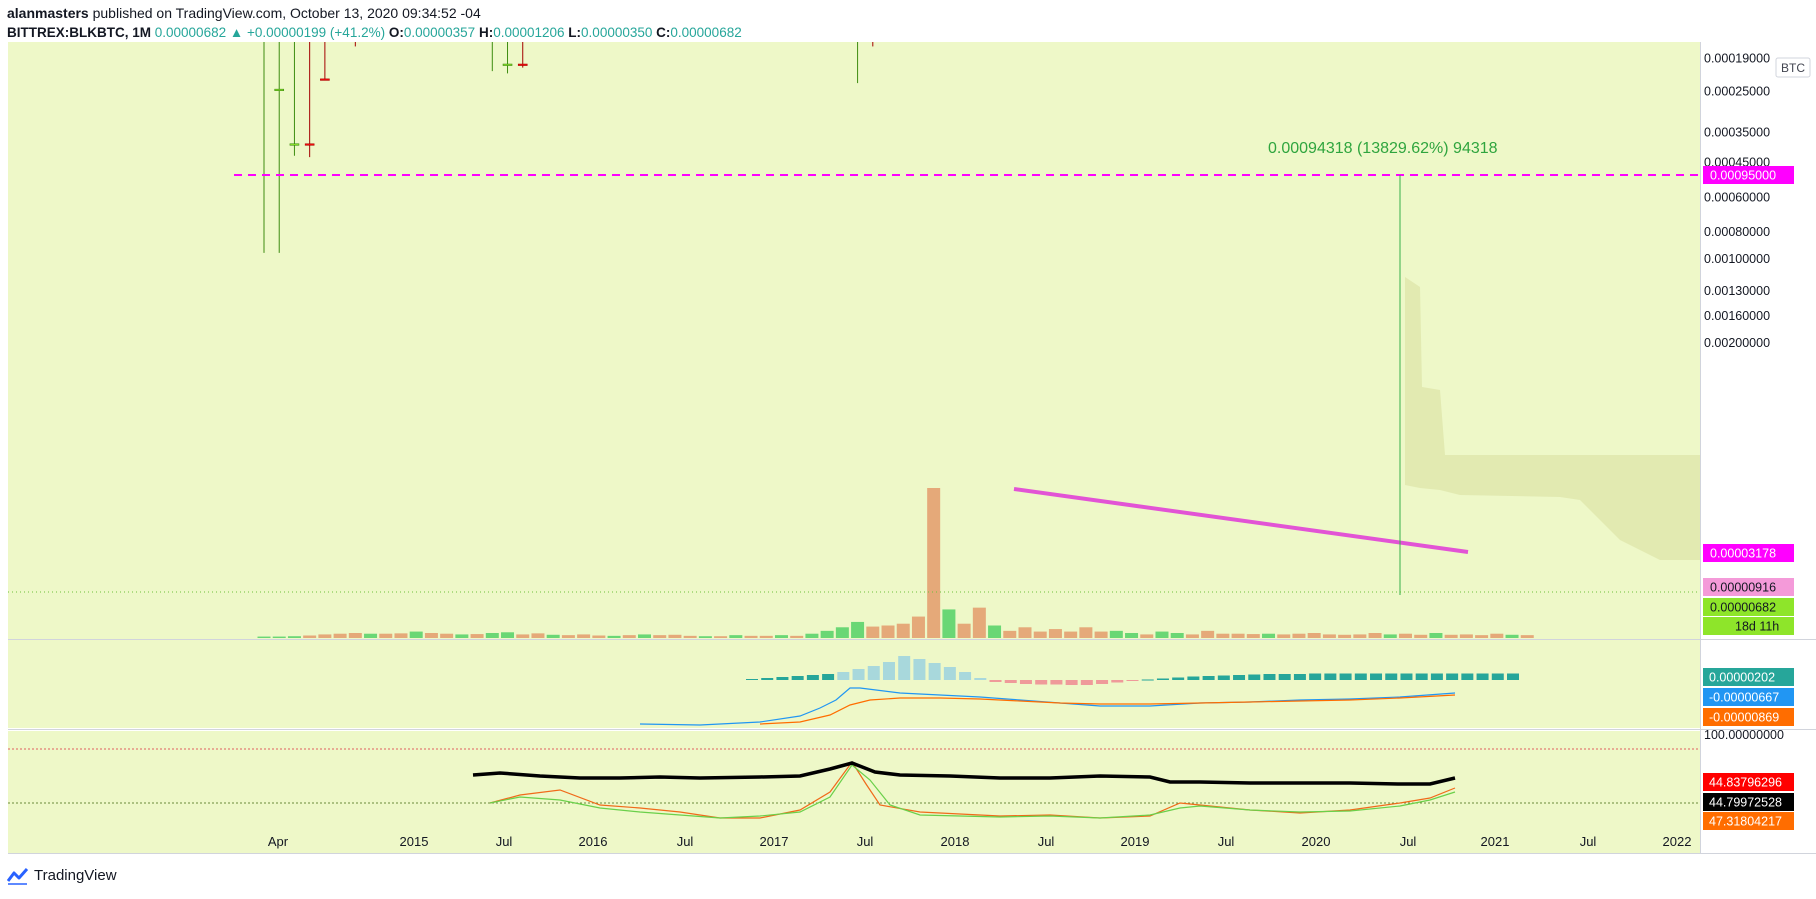 The width and height of the screenshot is (1816, 899). Describe the element at coordinates (18, 876) in the screenshot. I see `tradingview-logo-icon` at that location.